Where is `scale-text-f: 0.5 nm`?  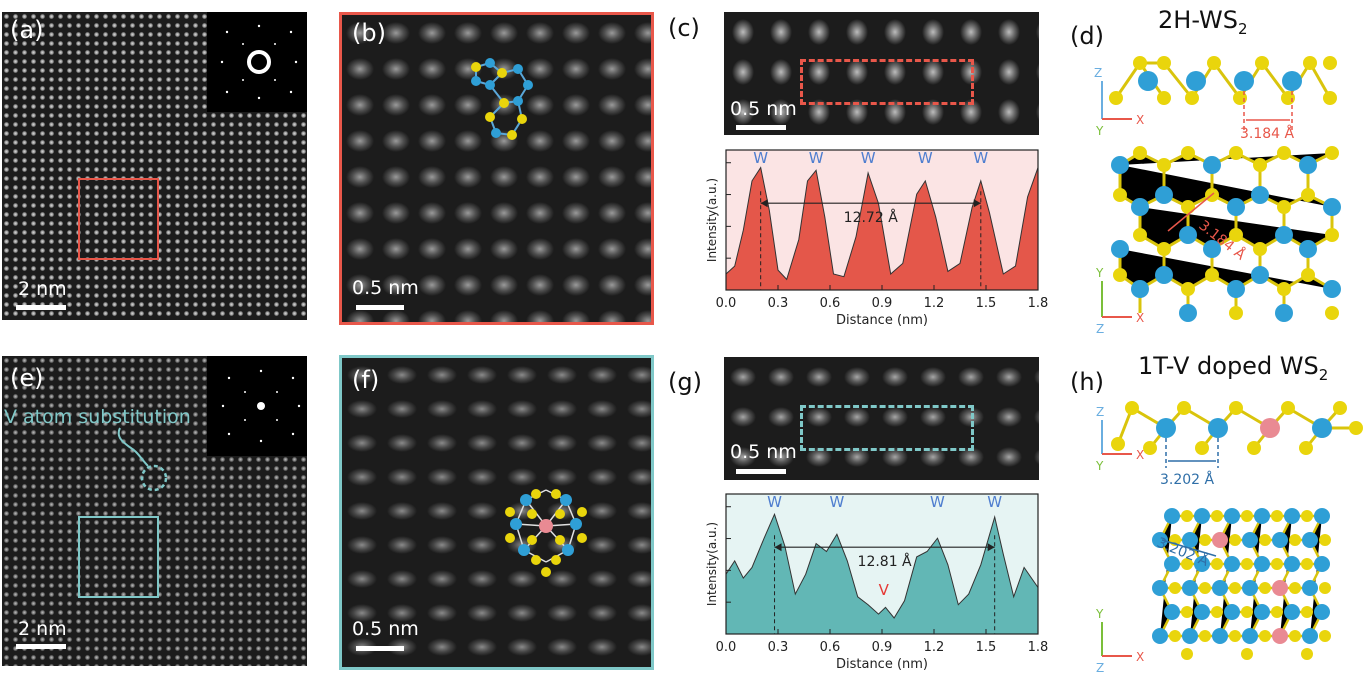 scale-text-f: 0.5 nm is located at coordinates (385, 629).